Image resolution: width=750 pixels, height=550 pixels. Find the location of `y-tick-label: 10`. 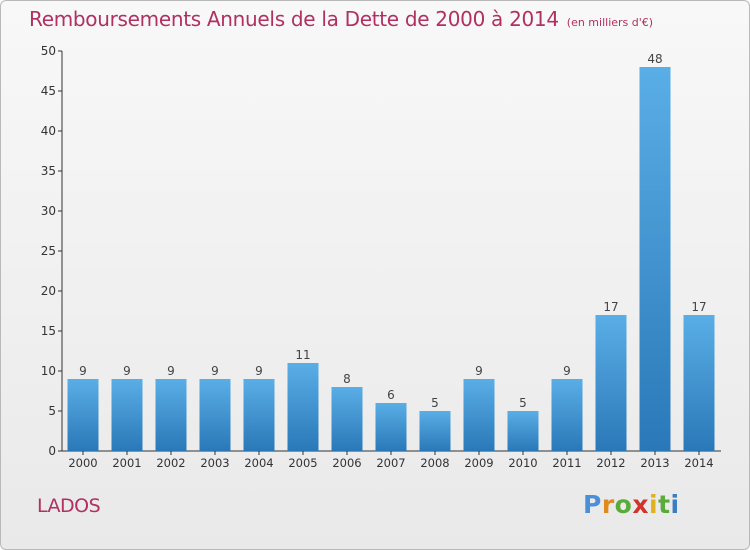

y-tick-label: 10 is located at coordinates (48, 371).